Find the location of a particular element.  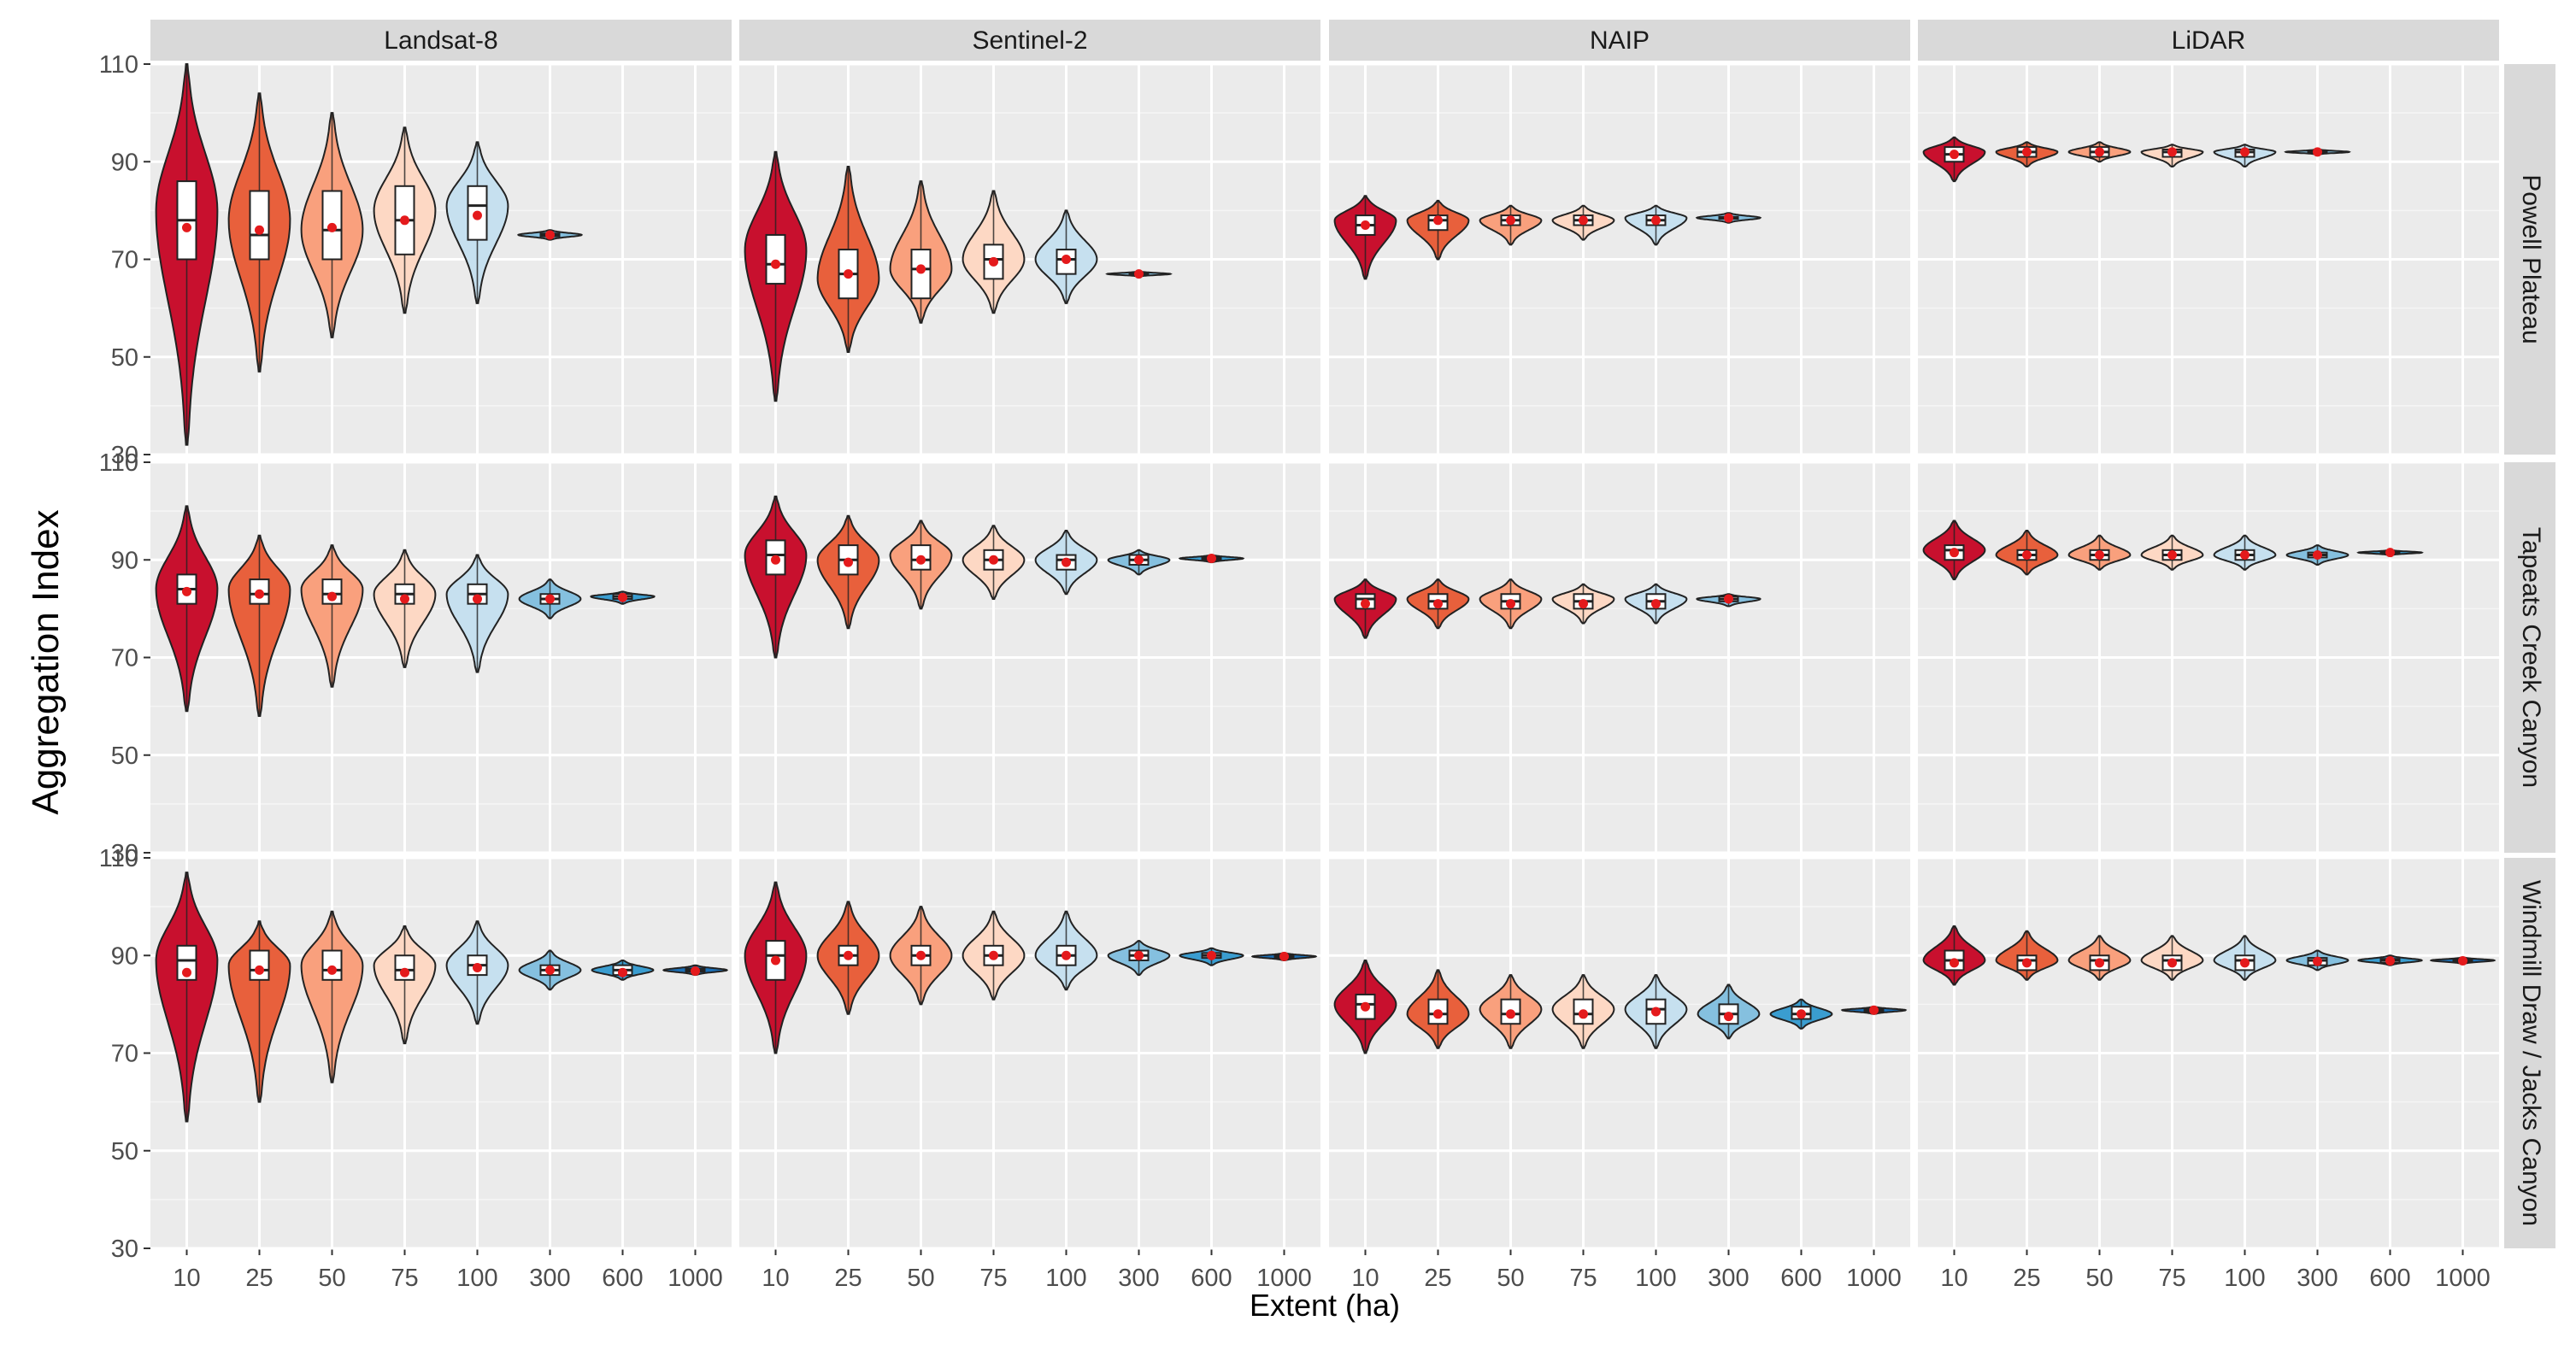

row-label-tapeats-creek-canyon: Tapeats Creek Canyon is located at coordinates (2531, 658).